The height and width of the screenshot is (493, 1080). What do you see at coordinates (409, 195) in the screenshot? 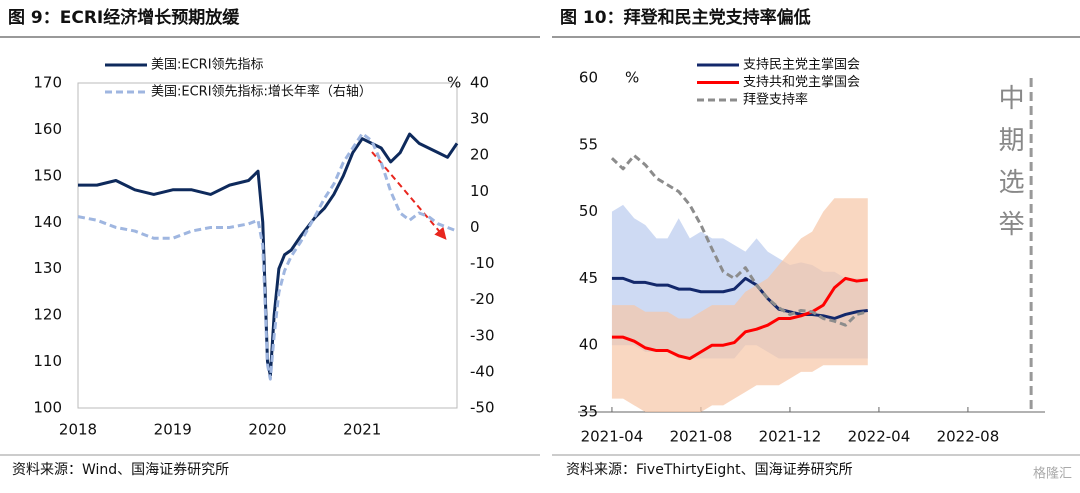
I see `trend-arrow` at bounding box center [409, 195].